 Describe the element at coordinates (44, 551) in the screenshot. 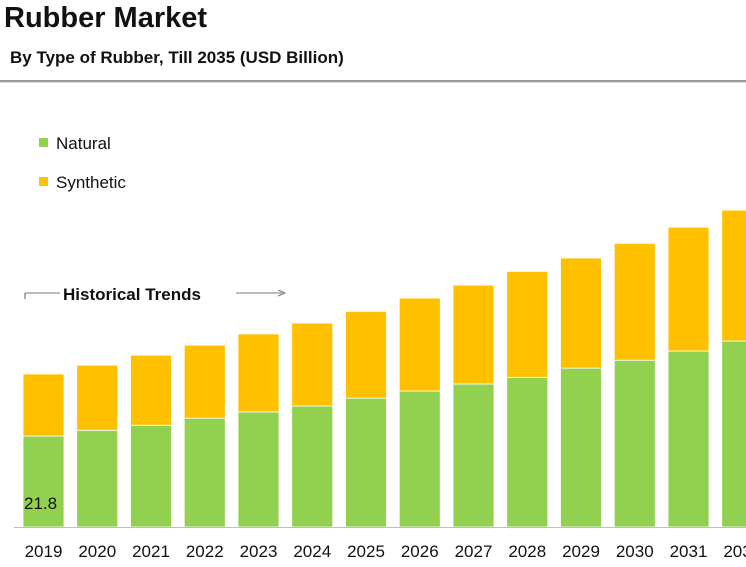

I see `x-tick-label: 2019` at that location.